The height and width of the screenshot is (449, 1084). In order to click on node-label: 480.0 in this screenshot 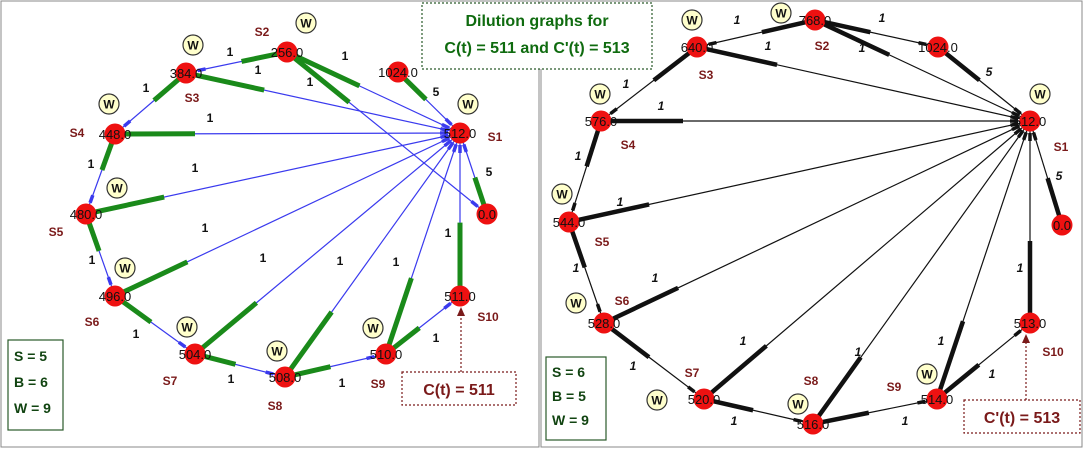, I will do `click(86, 214)`.